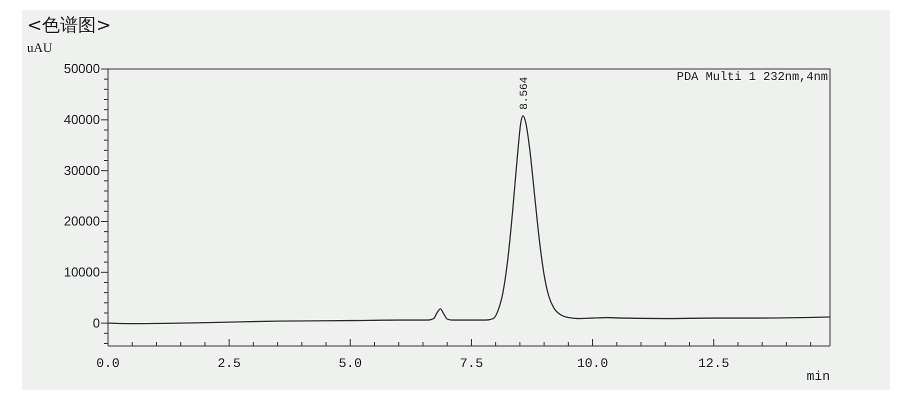  I want to click on x-tick-label: 12.5, so click(714, 364).